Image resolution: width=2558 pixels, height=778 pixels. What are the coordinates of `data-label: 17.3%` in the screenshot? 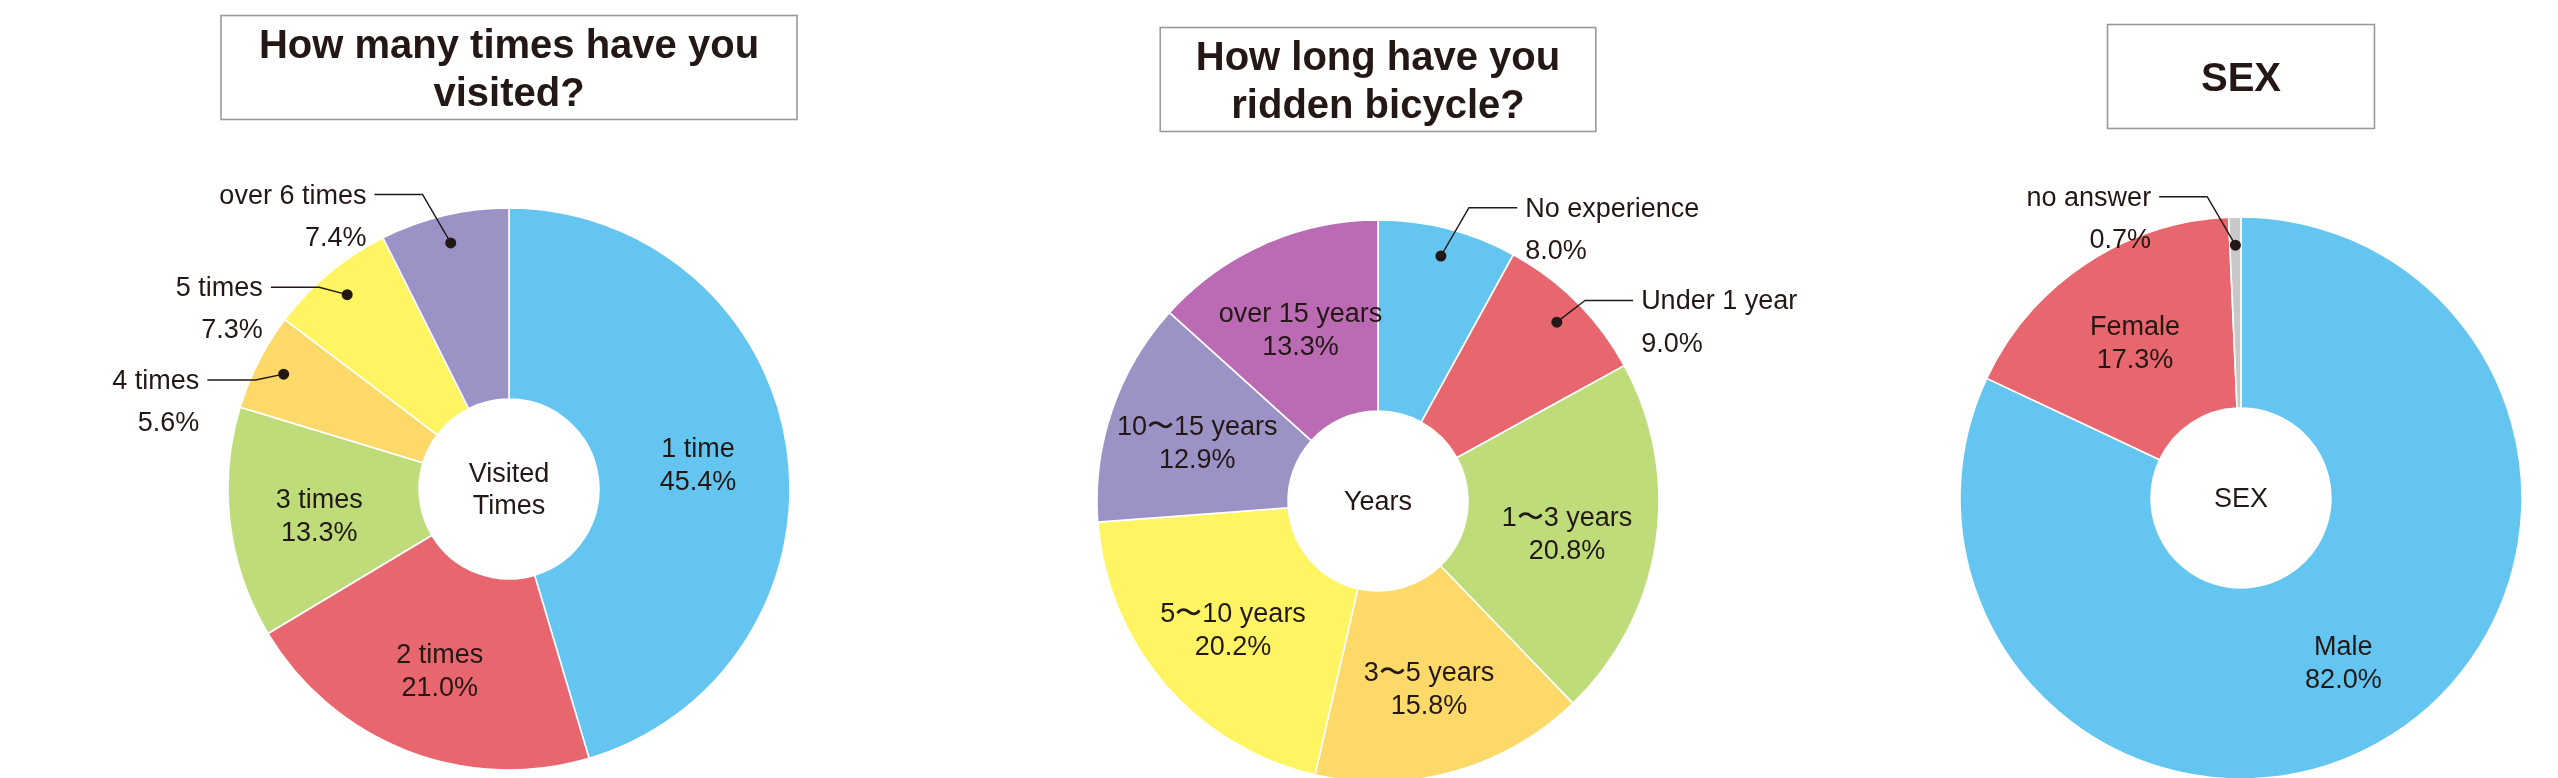 It's located at (2135, 358).